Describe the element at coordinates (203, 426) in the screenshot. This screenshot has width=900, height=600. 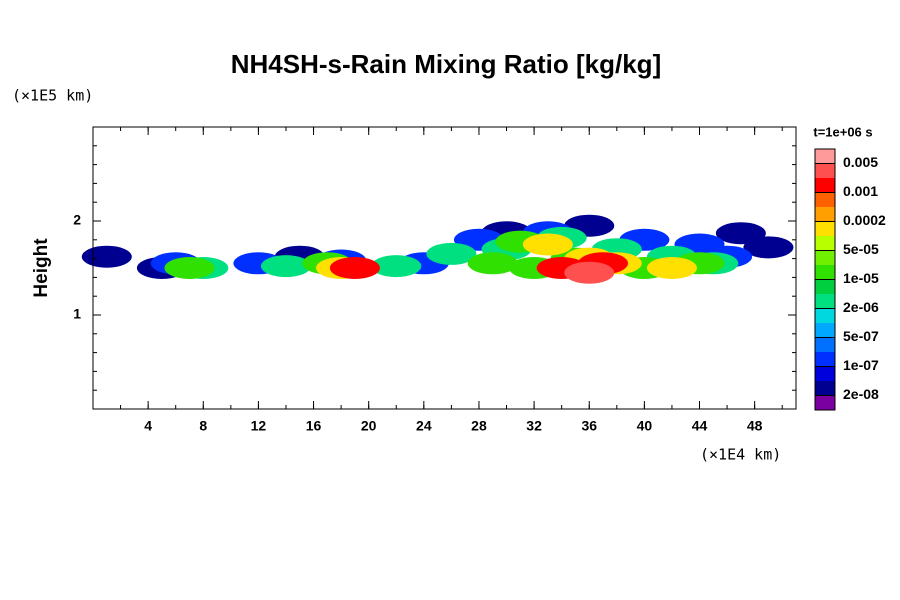
I see `x-tick-label: 8` at that location.